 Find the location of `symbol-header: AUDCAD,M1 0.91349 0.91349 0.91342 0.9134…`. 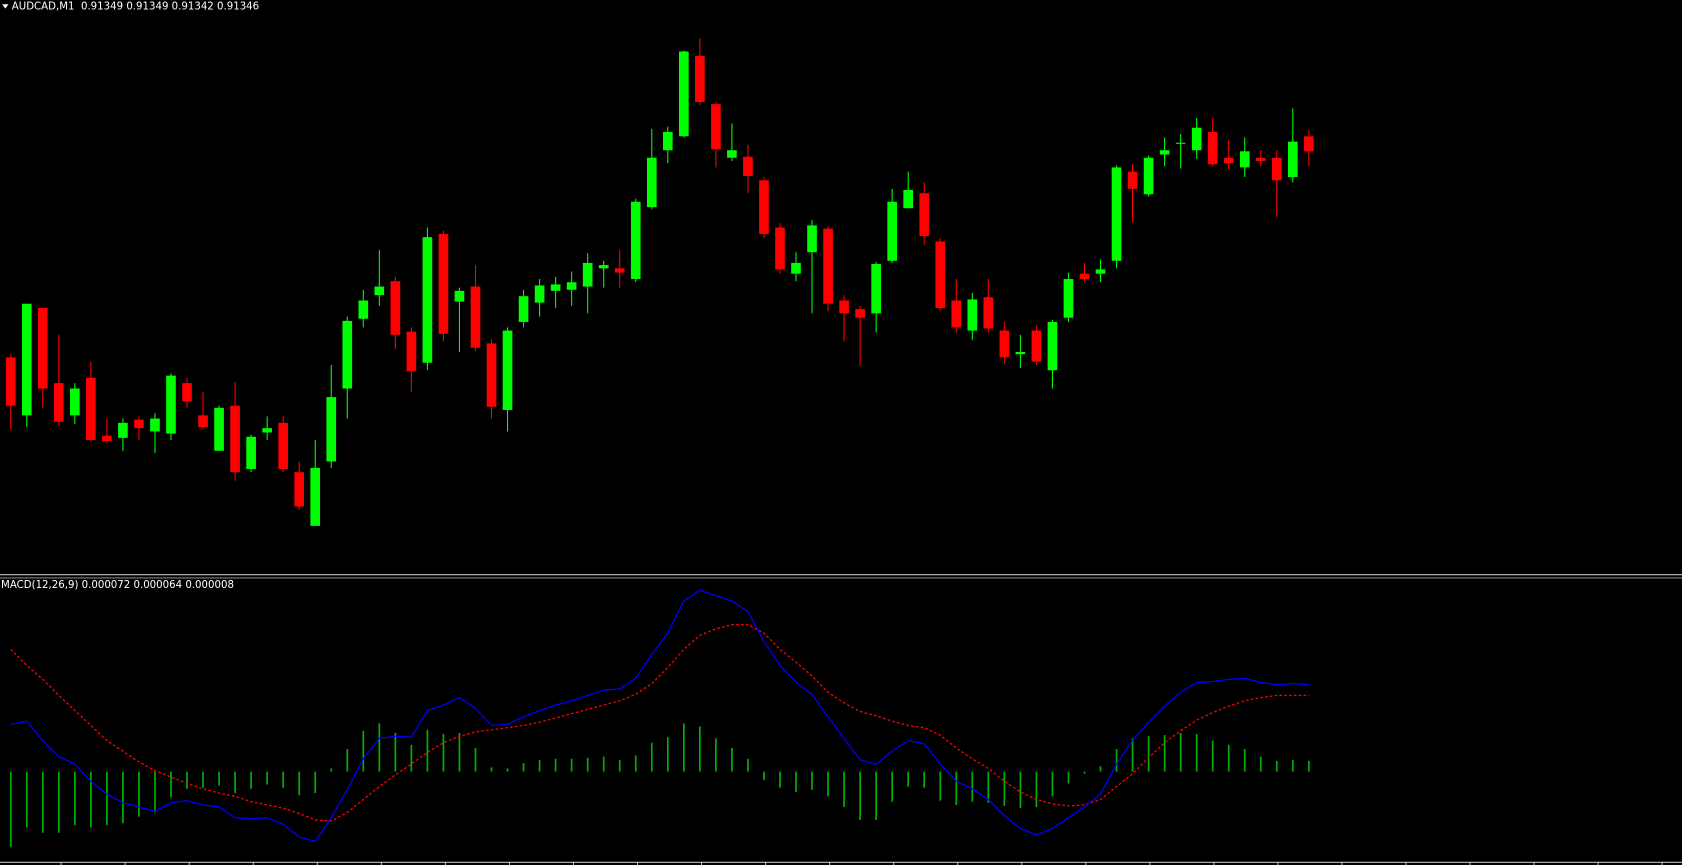

symbol-header: AUDCAD,M1 0.91349 0.91349 0.91342 0.9134… is located at coordinates (135, 6).